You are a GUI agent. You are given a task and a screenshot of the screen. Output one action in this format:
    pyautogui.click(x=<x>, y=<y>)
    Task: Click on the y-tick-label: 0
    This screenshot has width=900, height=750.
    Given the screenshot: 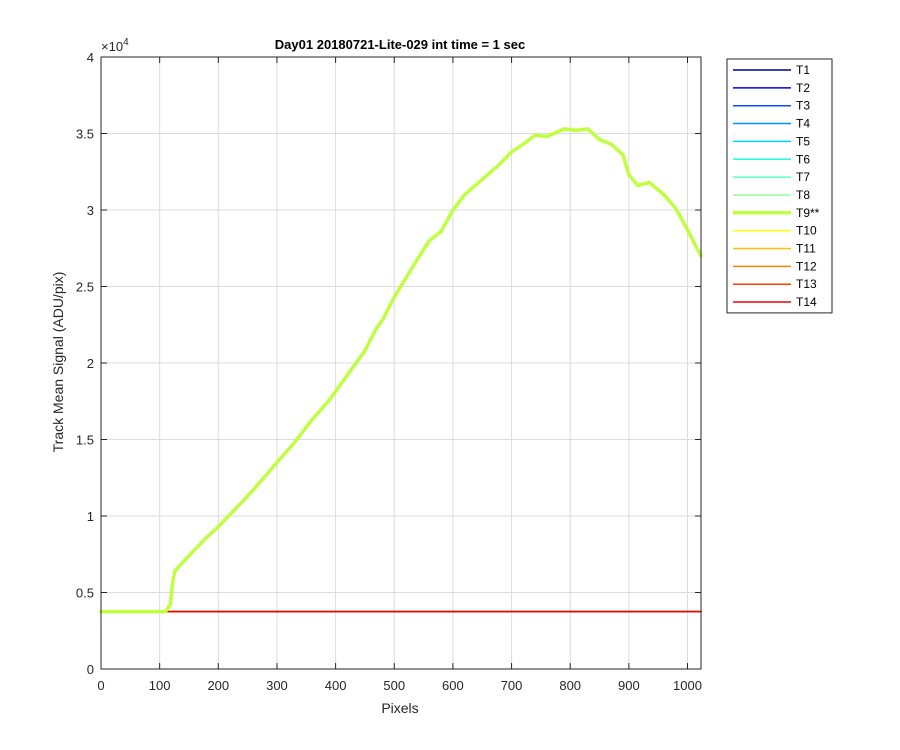 What is the action you would take?
    pyautogui.click(x=90, y=669)
    